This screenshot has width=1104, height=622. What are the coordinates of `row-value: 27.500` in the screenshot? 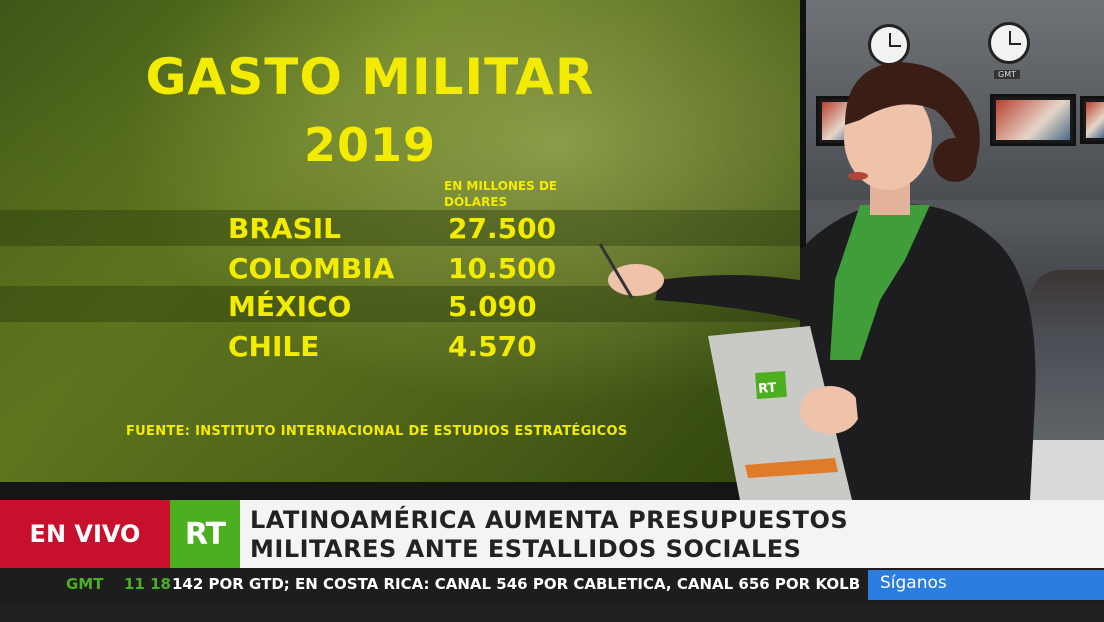 It's located at (502, 228).